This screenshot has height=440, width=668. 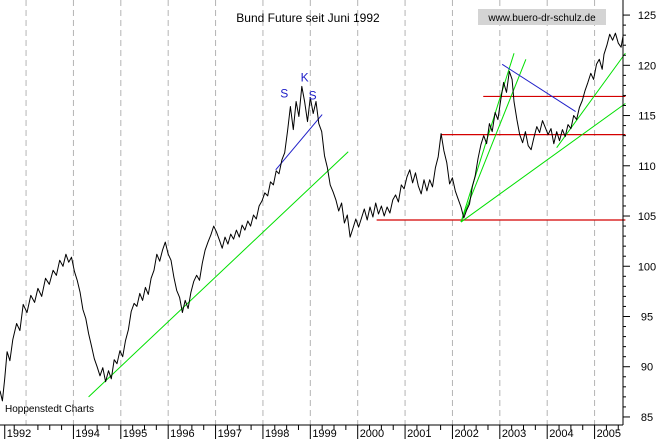 I want to click on x-tick-label: 1997, so click(x=230, y=434).